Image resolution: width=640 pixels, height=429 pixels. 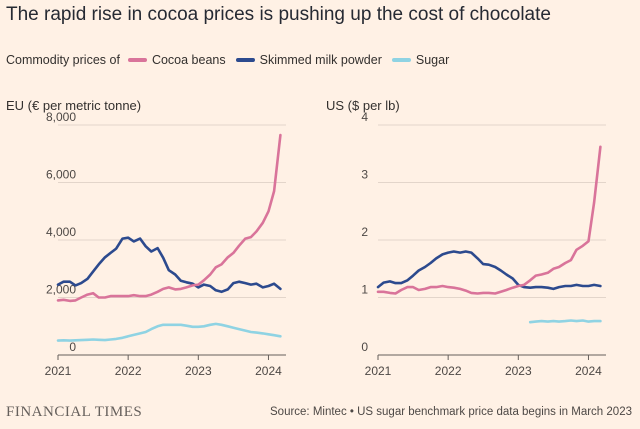 What do you see at coordinates (489, 270) in the screenshot?
I see `us-series-skimmed-milk-powder` at bounding box center [489, 270].